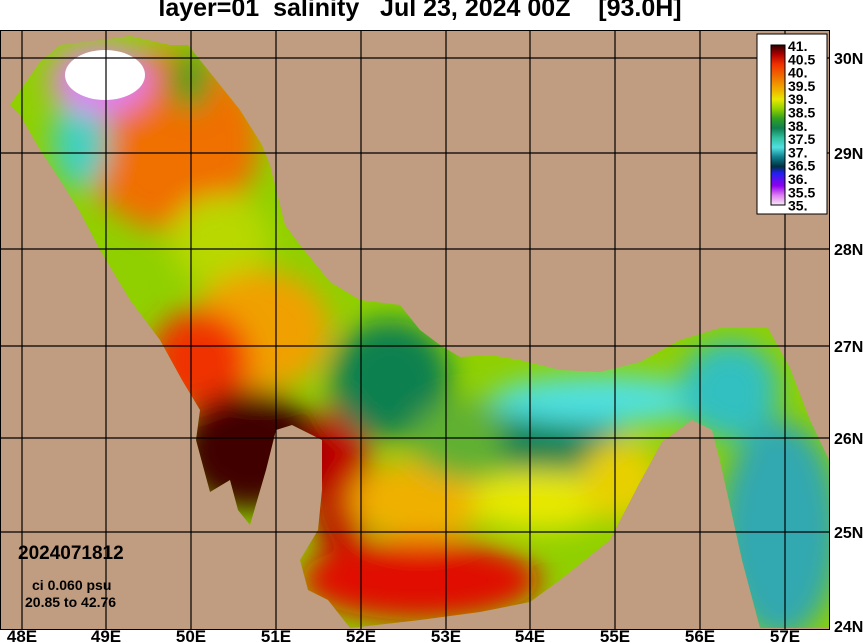  I want to click on lat-label: 29N, so click(848, 154).